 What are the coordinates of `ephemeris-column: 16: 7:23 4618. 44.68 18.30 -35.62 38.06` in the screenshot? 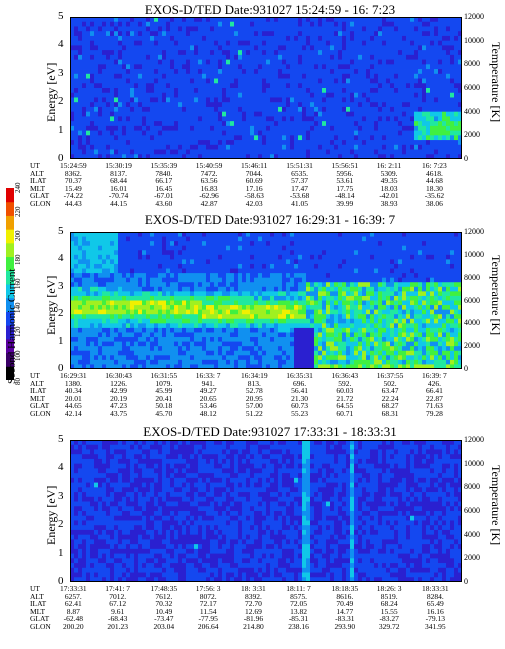 It's located at (434, 185).